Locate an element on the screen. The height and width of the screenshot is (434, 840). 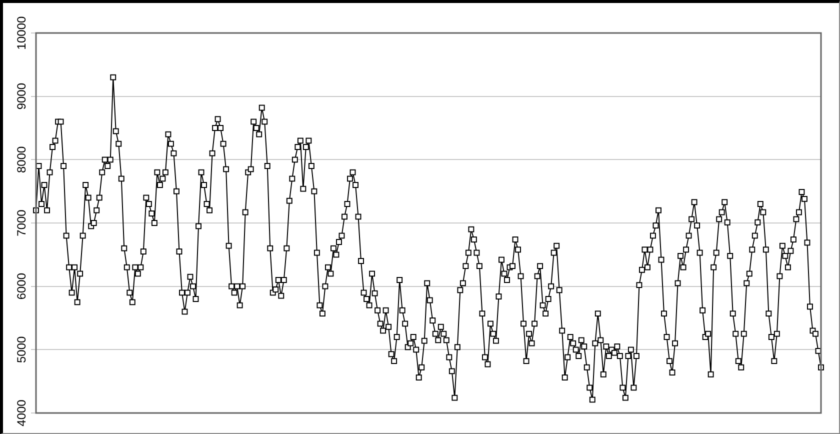
y-tick-label: 6000 is located at coordinates (21, 286).